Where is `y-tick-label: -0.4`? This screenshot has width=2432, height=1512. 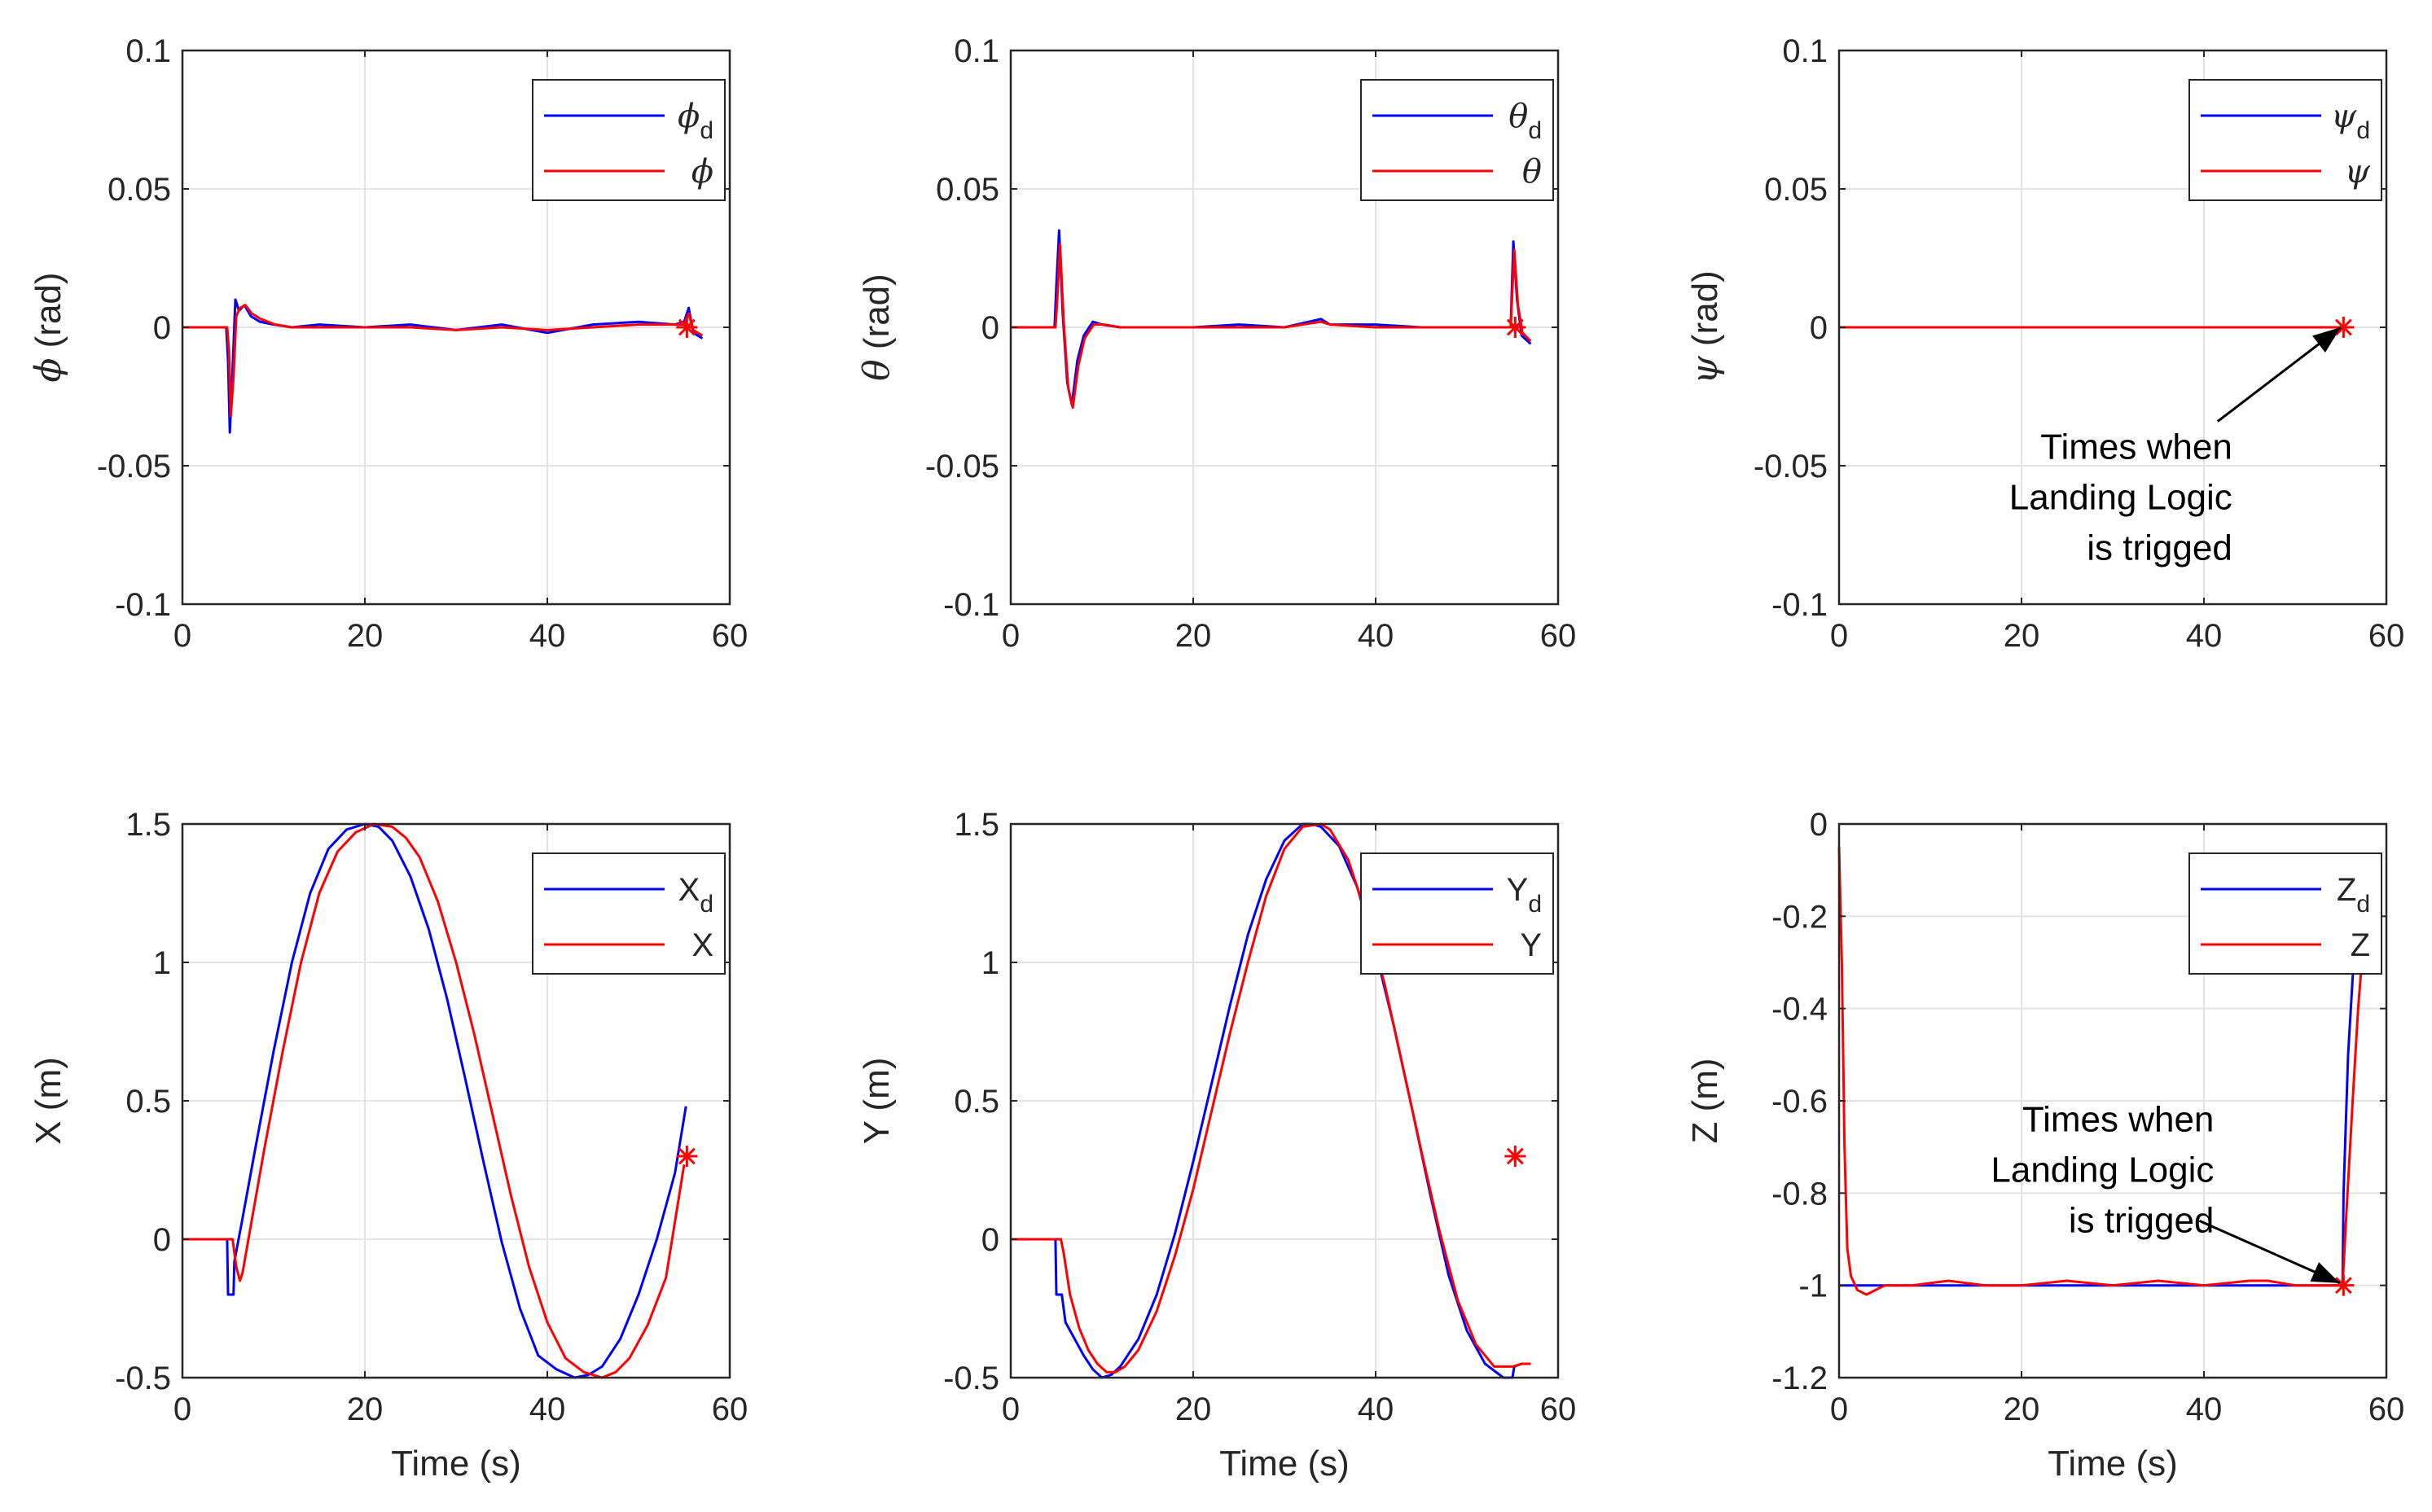
y-tick-label: -0.4 is located at coordinates (1799, 1010).